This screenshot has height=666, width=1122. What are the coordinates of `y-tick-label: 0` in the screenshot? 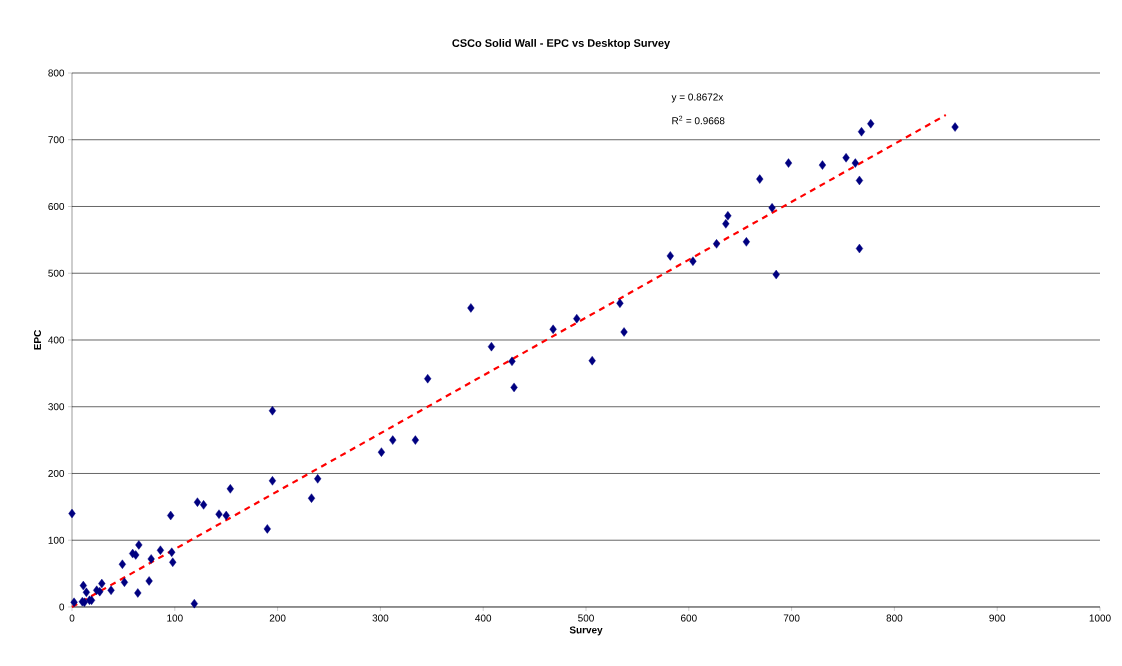 It's located at (62, 607).